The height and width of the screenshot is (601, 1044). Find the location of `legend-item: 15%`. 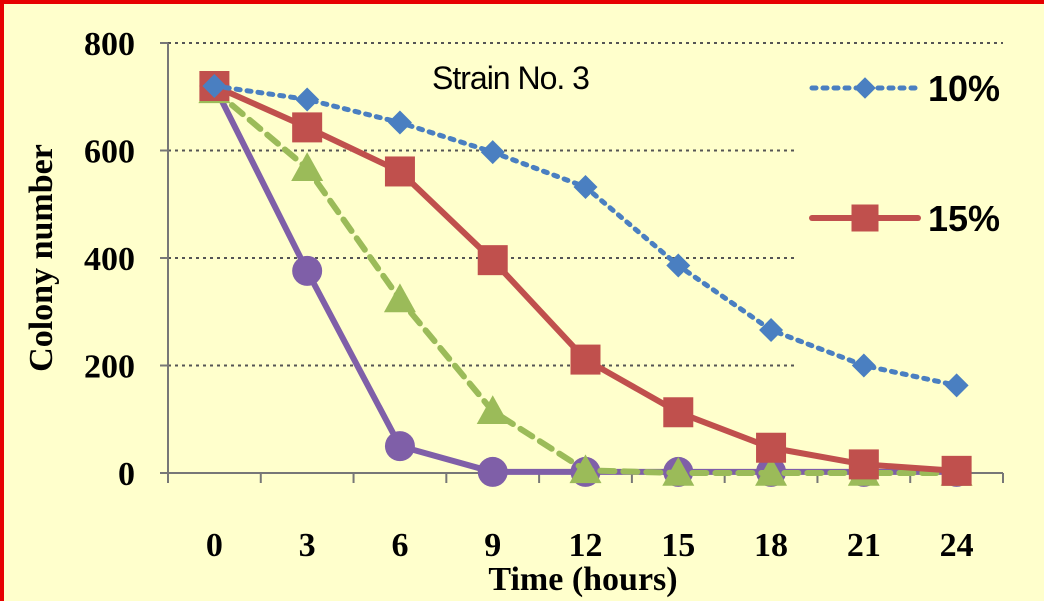

legend-item: 15% is located at coordinates (904, 218).